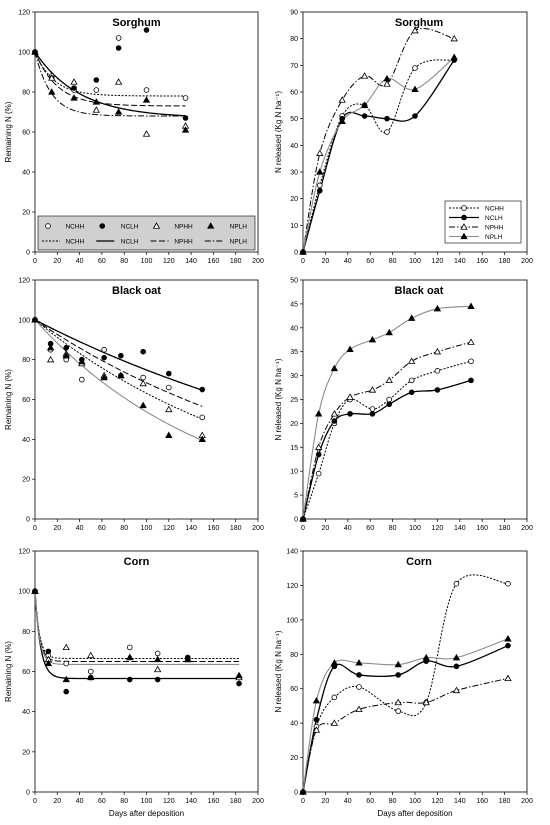 The width and height of the screenshot is (550, 825). Describe the element at coordinates (26, 400) in the screenshot. I see `y-tick-label: 60` at that location.